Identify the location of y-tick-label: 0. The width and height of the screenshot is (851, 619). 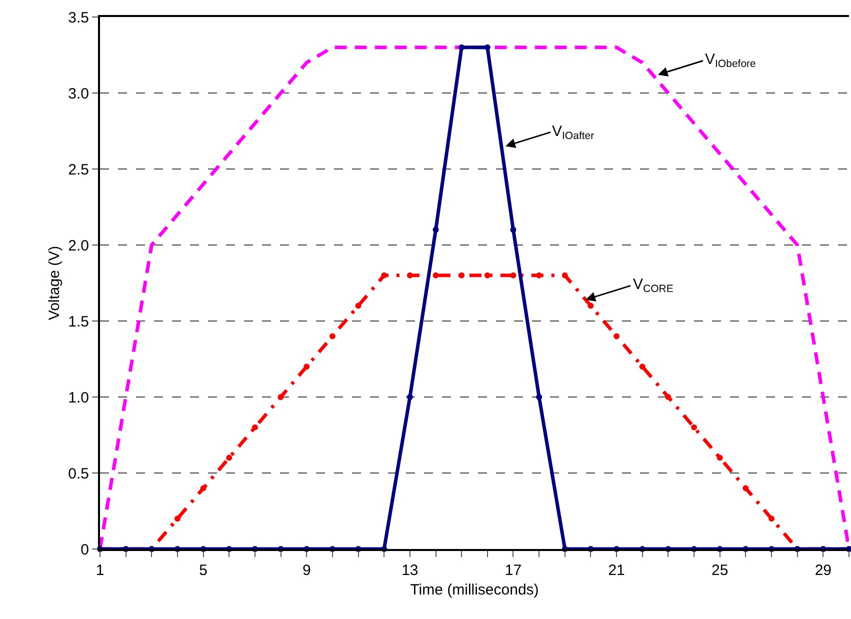
(84, 549).